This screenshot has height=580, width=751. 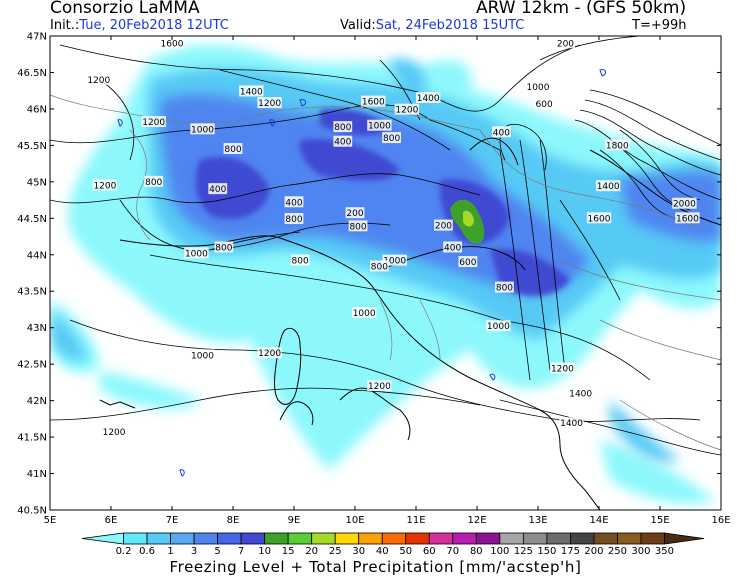 I want to click on lon-label: 7E, so click(x=172, y=520).